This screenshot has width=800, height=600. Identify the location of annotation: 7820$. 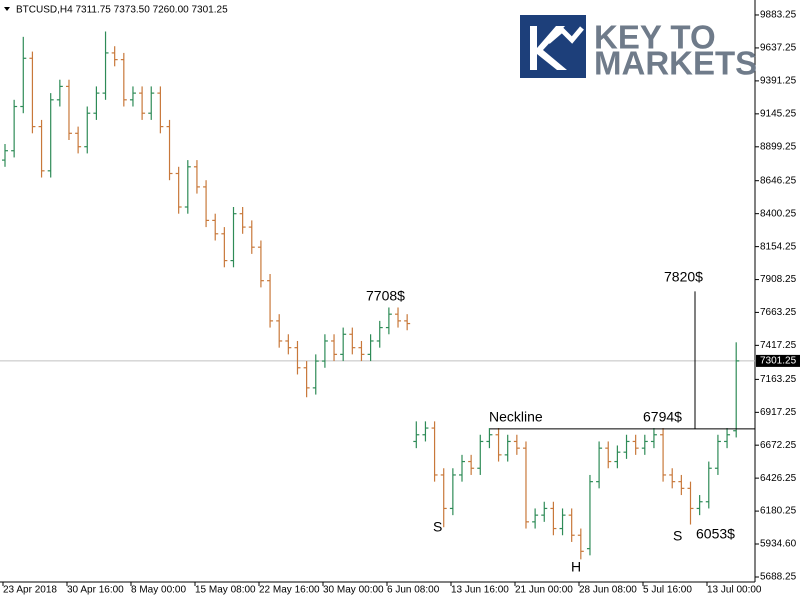
(683, 277).